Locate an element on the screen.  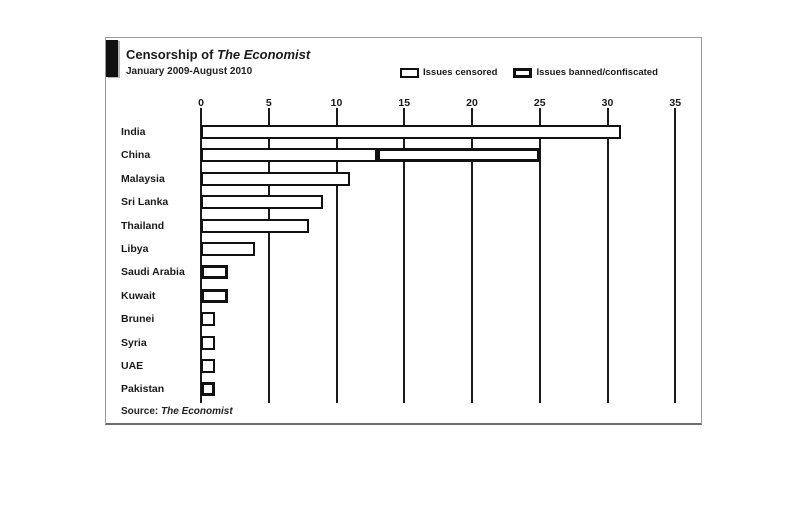
axis-tick-label: 25 is located at coordinates (539, 103).